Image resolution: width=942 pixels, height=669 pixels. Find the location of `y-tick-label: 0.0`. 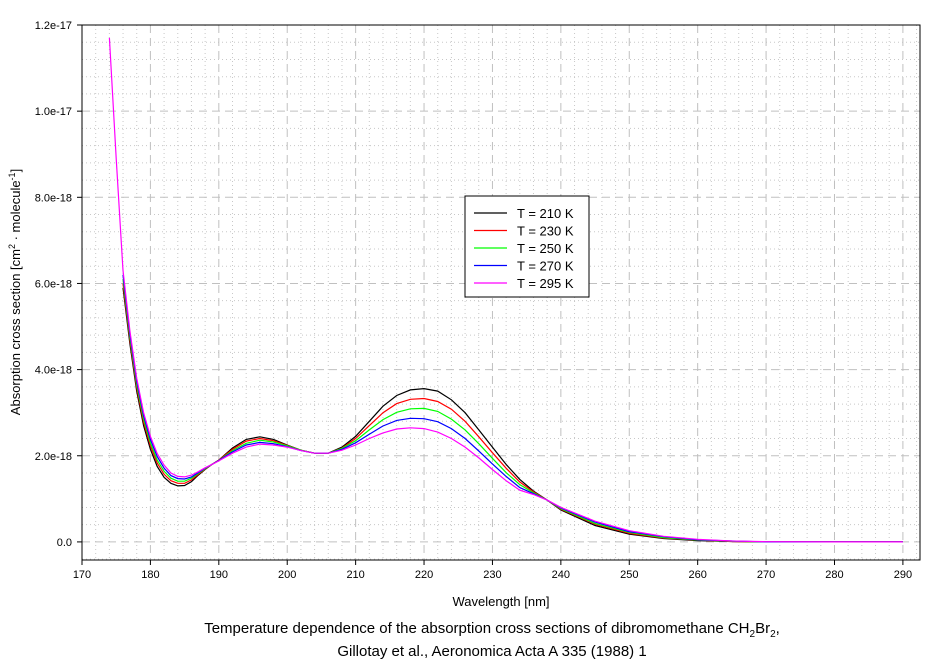

y-tick-label: 0.0 is located at coordinates (64, 543).